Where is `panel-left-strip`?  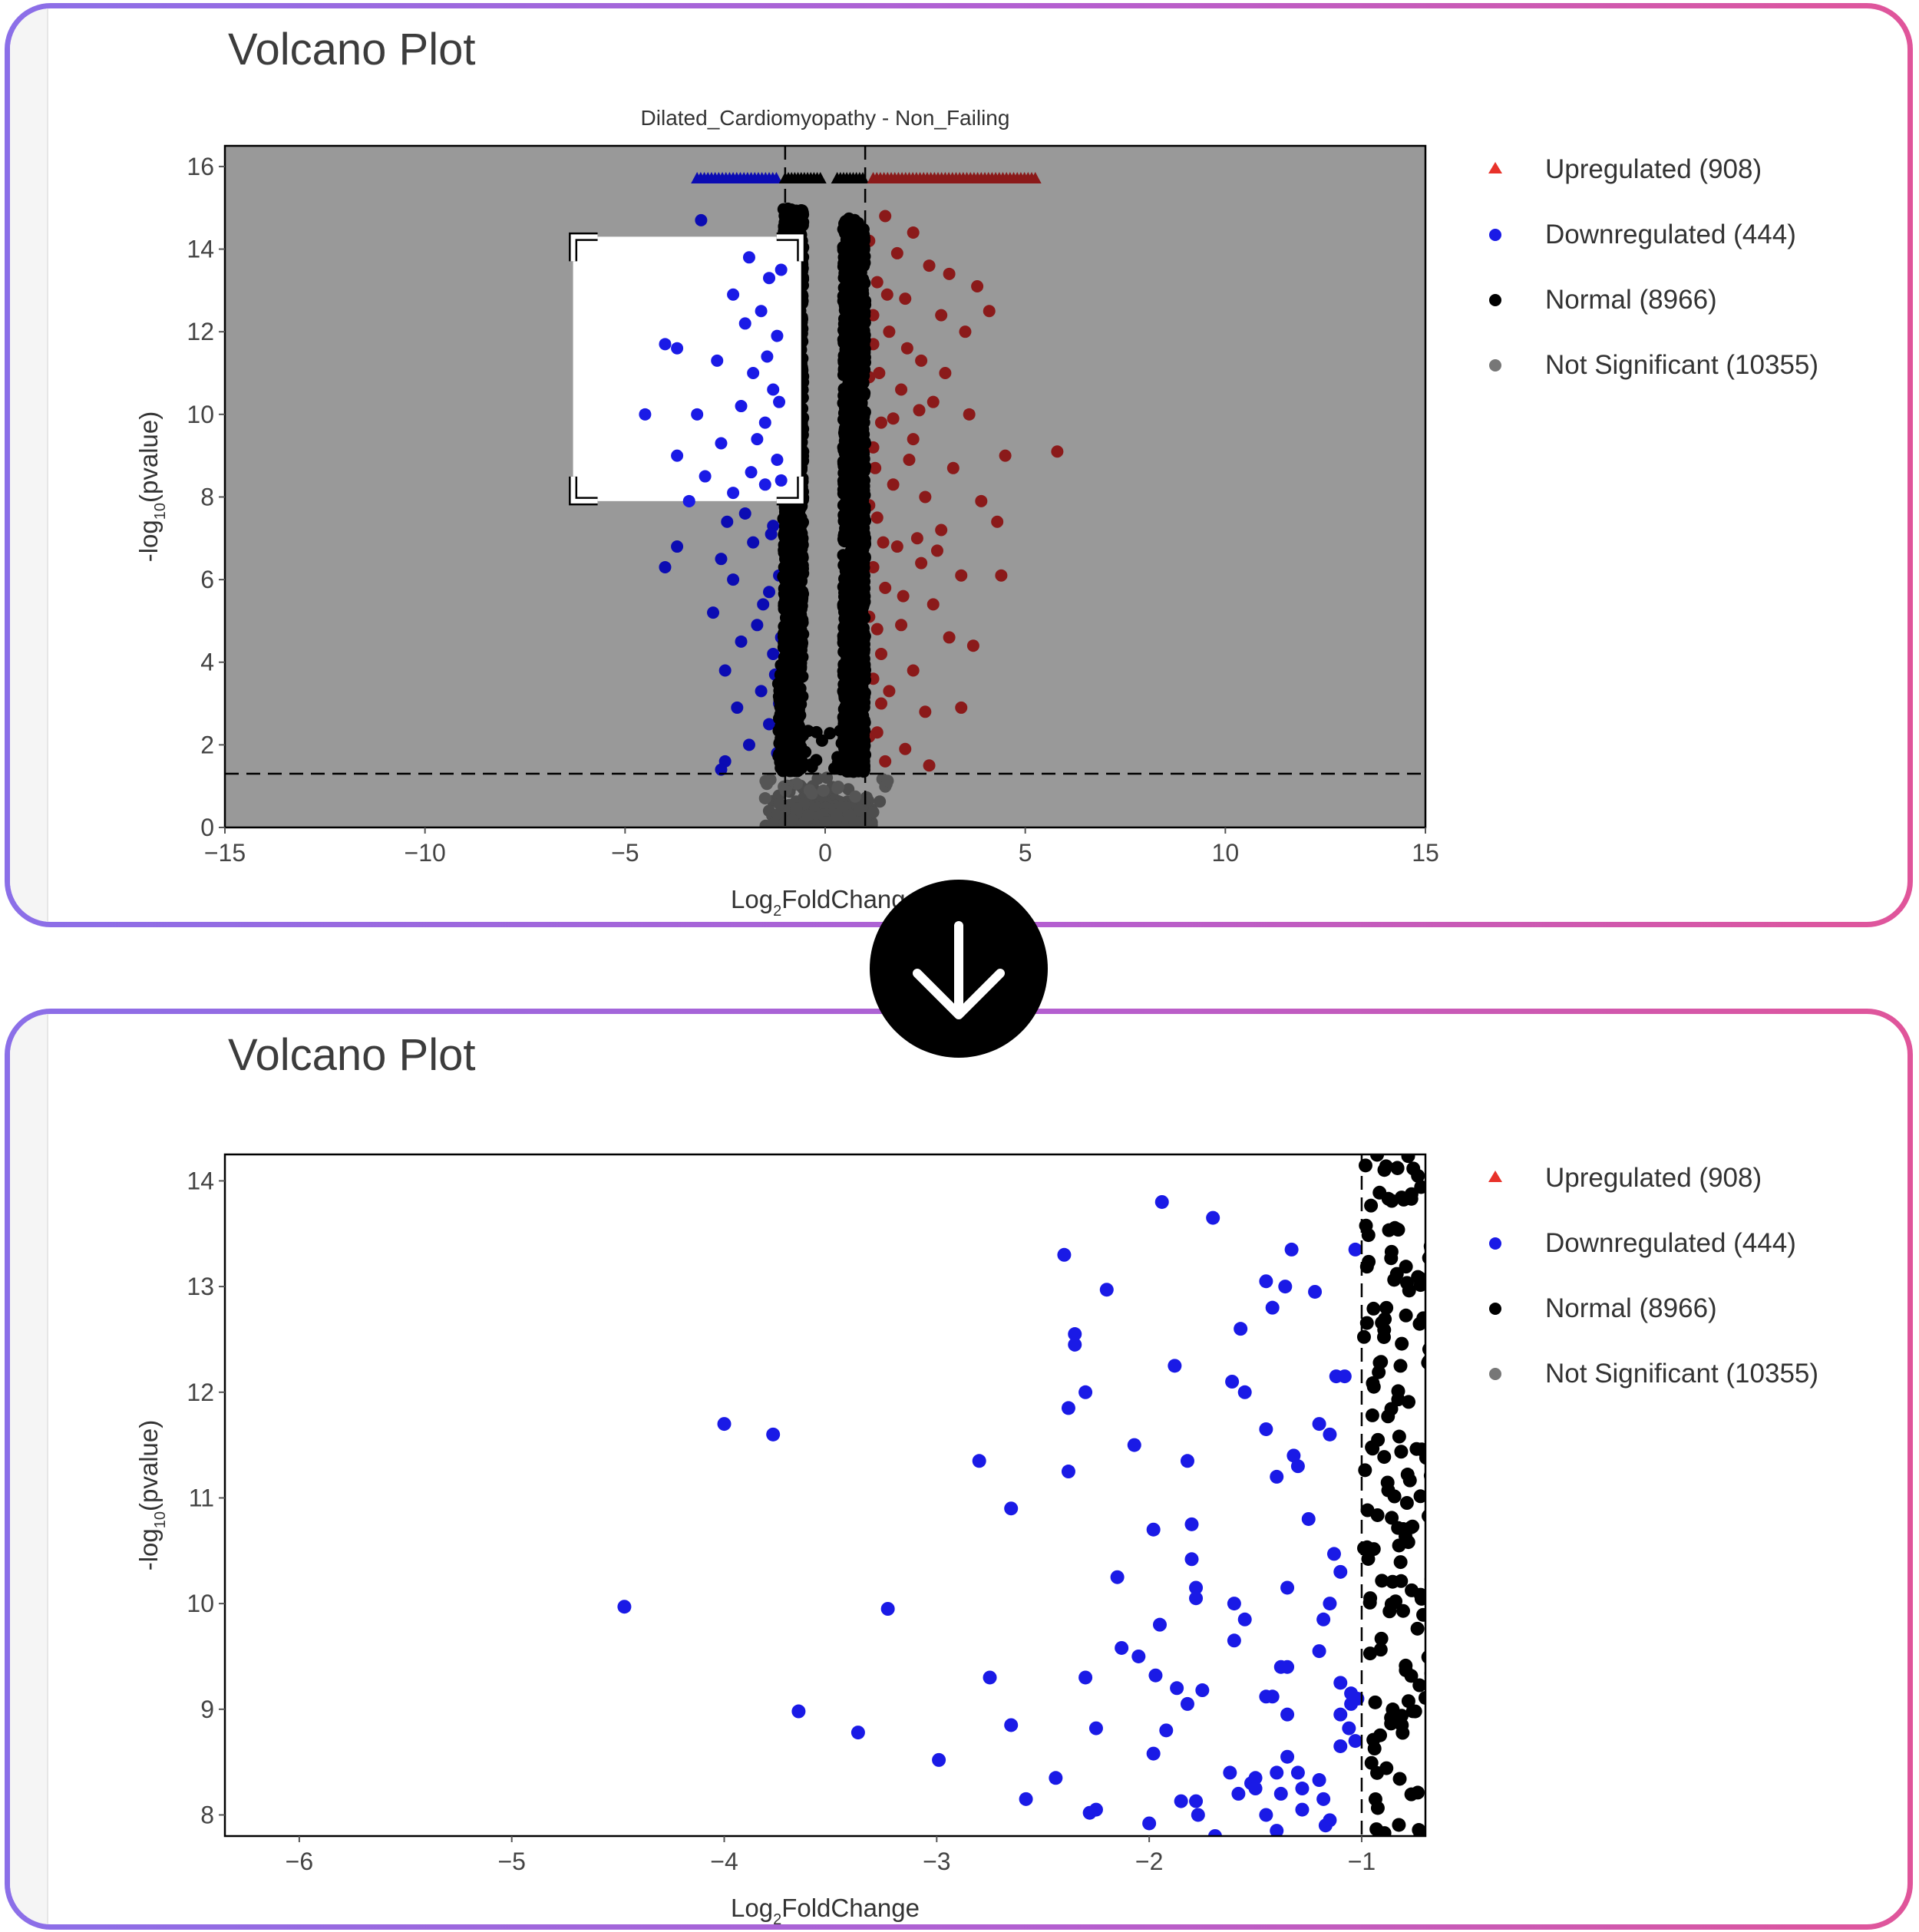 panel-left-strip is located at coordinates (29, 465).